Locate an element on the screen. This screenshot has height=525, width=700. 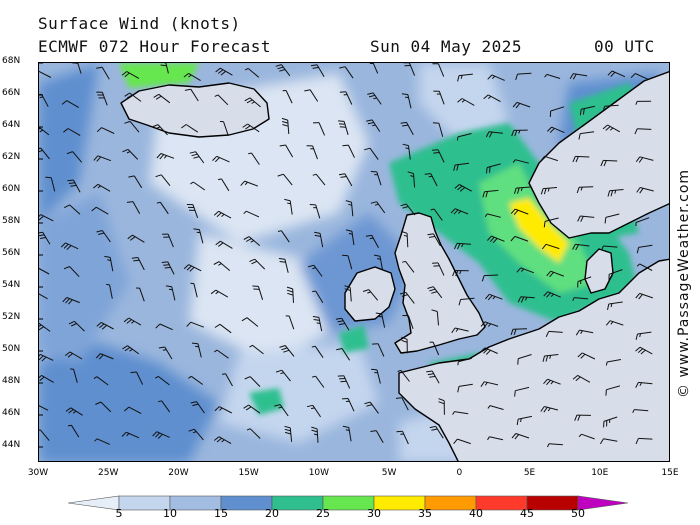
lon-label: 30W is located at coordinates (38, 473).